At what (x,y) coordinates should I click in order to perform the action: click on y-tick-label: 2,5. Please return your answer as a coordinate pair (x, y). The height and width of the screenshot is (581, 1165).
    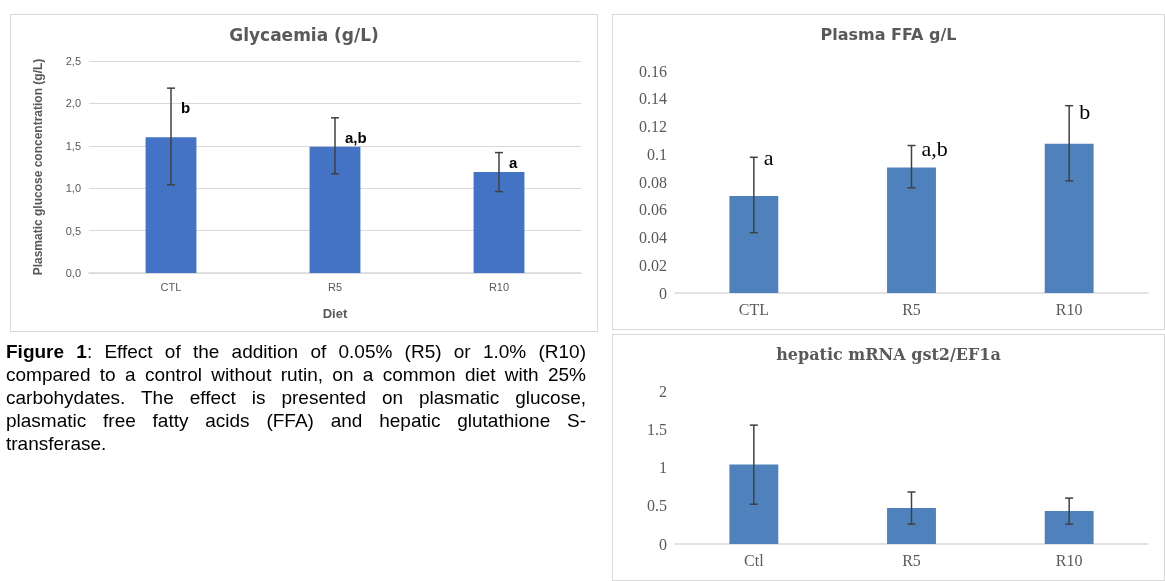
    Looking at the image, I should click on (73, 61).